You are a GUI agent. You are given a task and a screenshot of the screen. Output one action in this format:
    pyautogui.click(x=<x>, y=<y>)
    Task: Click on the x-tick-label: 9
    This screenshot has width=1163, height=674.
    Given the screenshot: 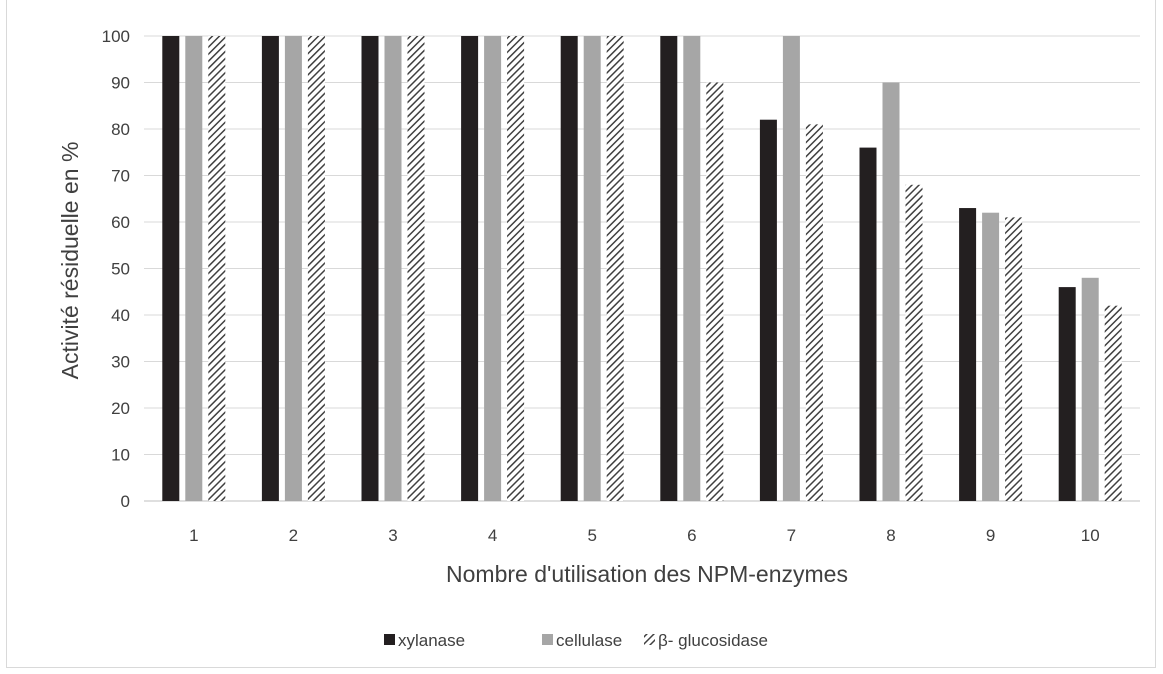 What is the action you would take?
    pyautogui.click(x=990, y=535)
    